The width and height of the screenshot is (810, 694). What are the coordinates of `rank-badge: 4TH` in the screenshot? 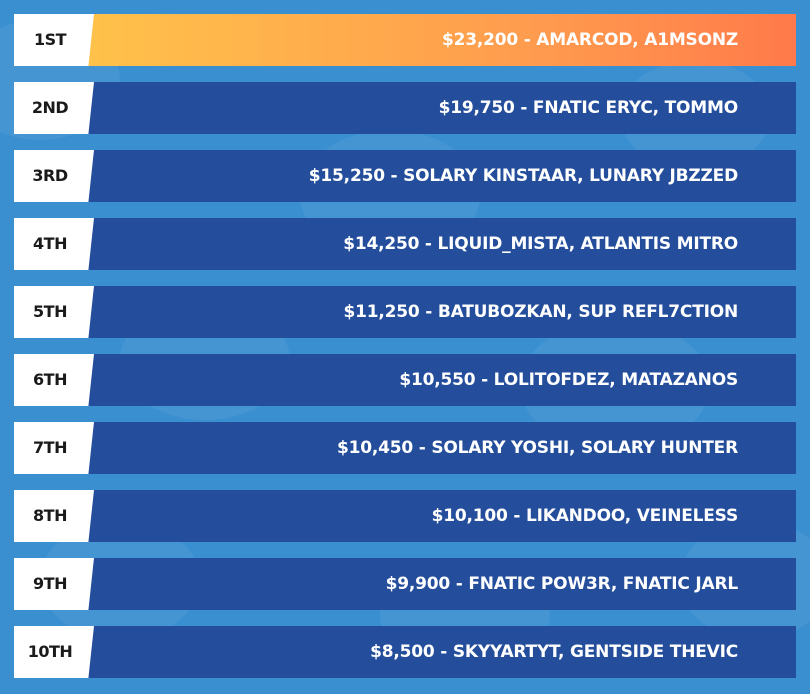 It's located at (54, 244).